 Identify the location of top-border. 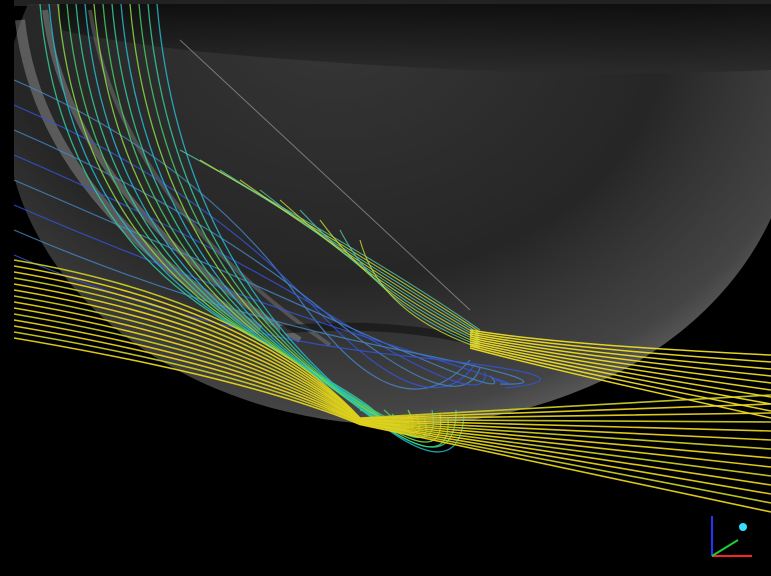
(392, 3).